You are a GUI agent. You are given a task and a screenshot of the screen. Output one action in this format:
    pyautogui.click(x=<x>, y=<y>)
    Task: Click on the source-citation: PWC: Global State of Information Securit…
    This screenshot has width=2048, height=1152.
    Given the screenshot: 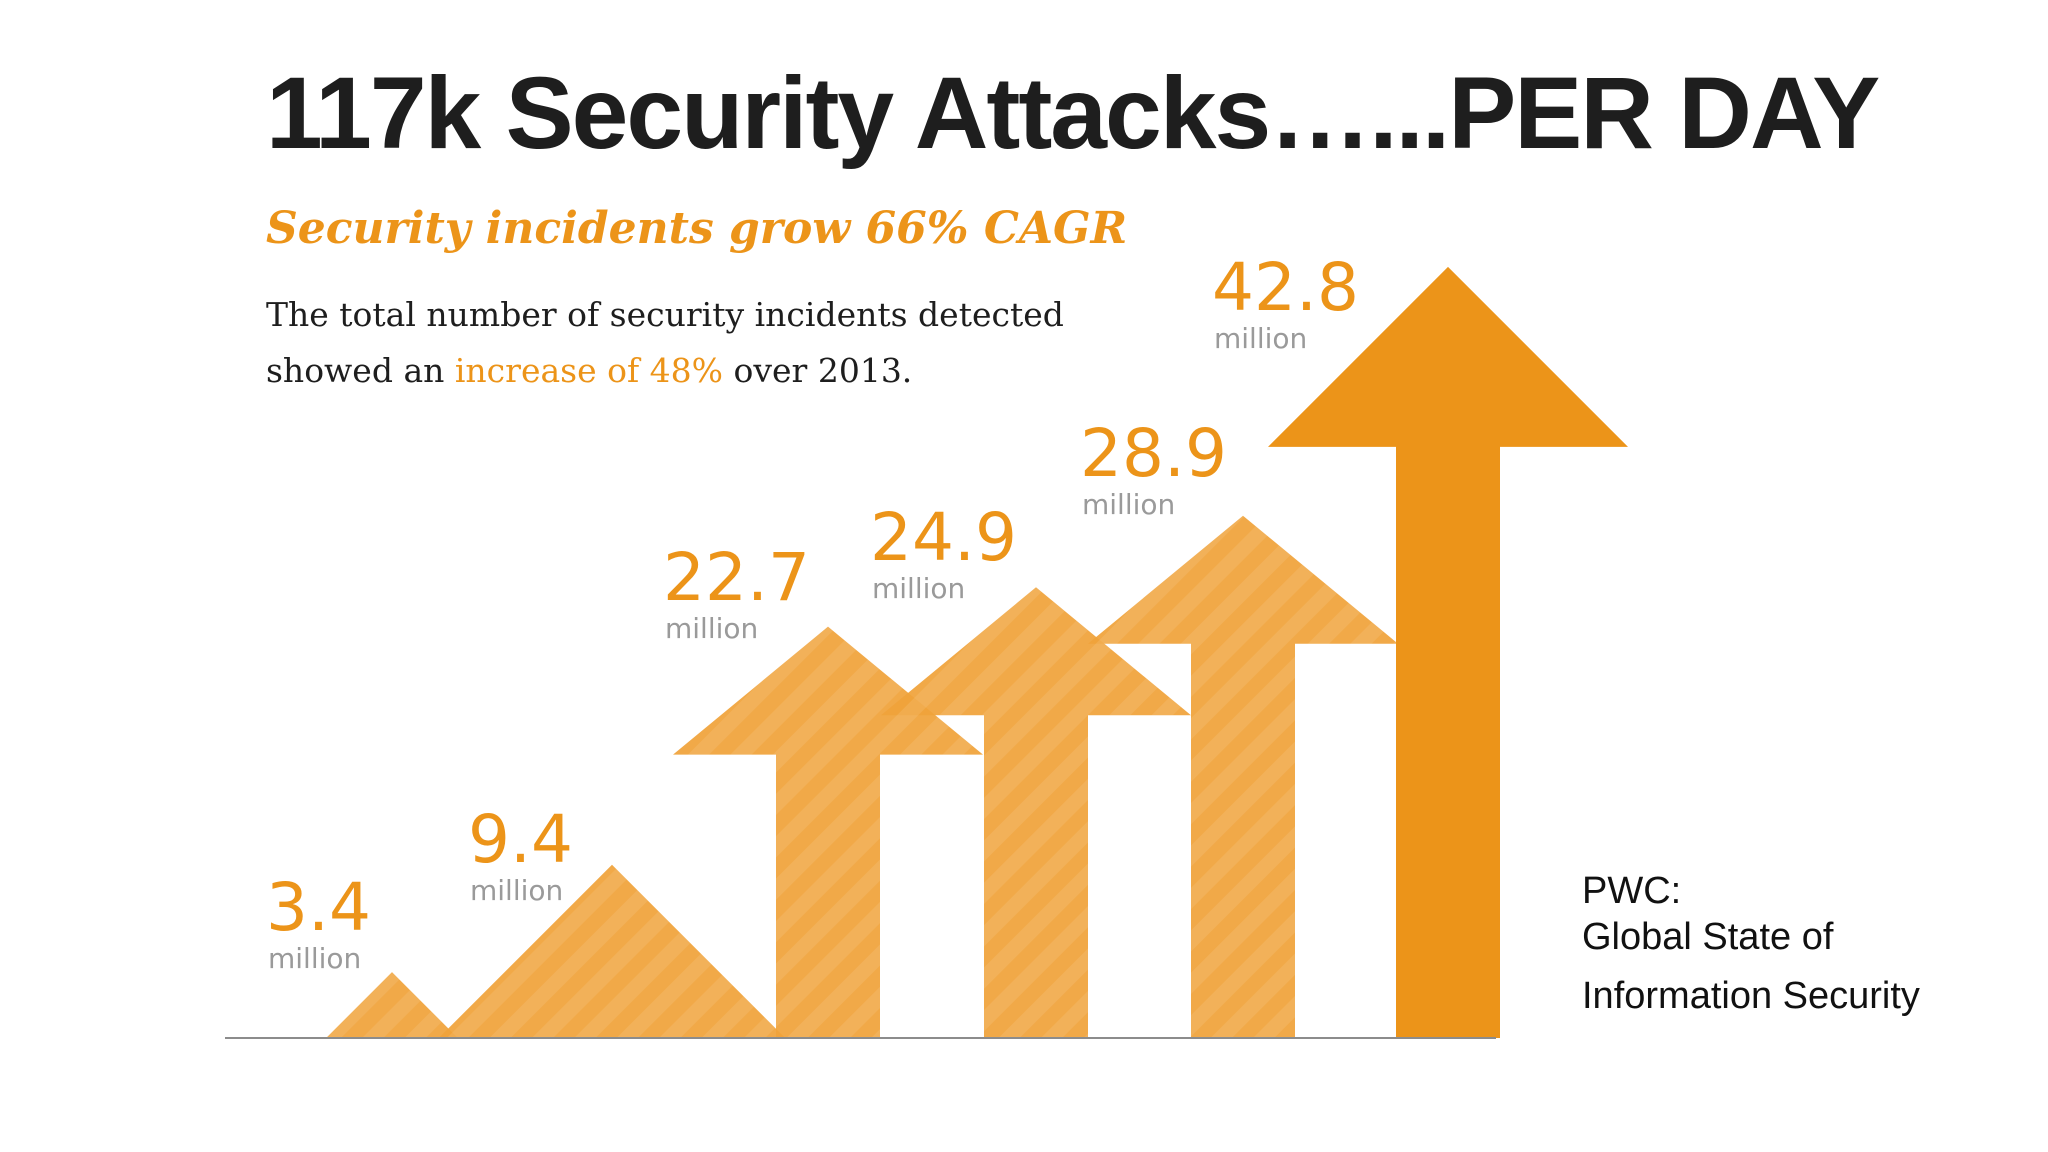 What is the action you would take?
    pyautogui.click(x=1751, y=943)
    